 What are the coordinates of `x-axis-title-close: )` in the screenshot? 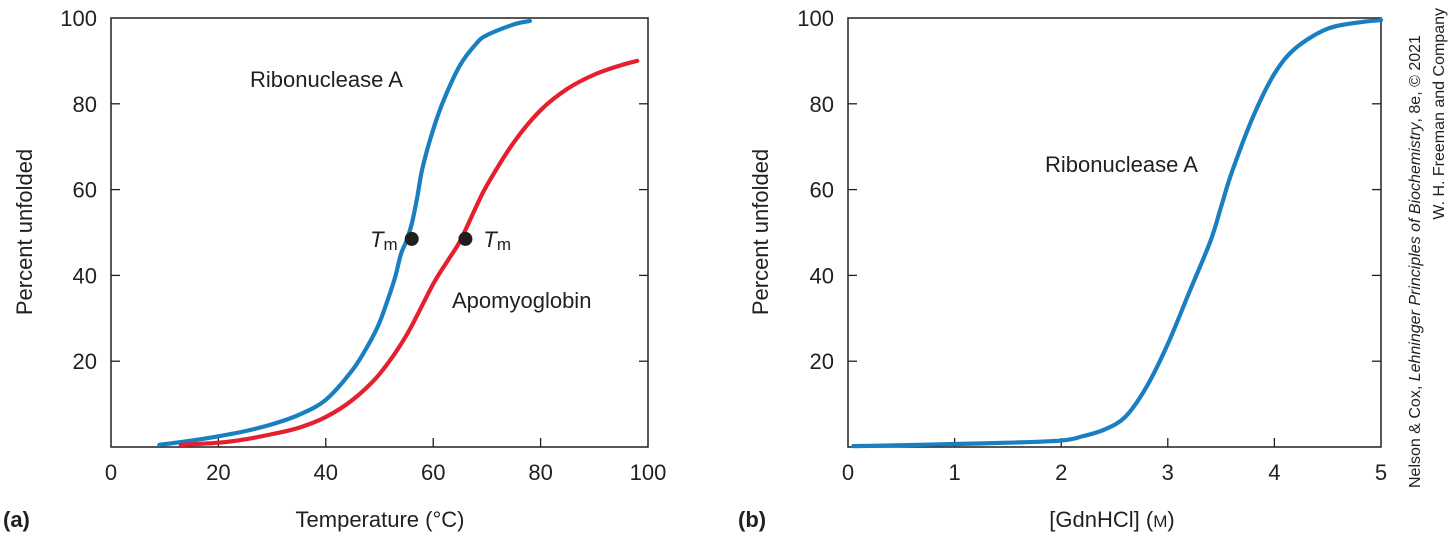 It's located at (1170, 519).